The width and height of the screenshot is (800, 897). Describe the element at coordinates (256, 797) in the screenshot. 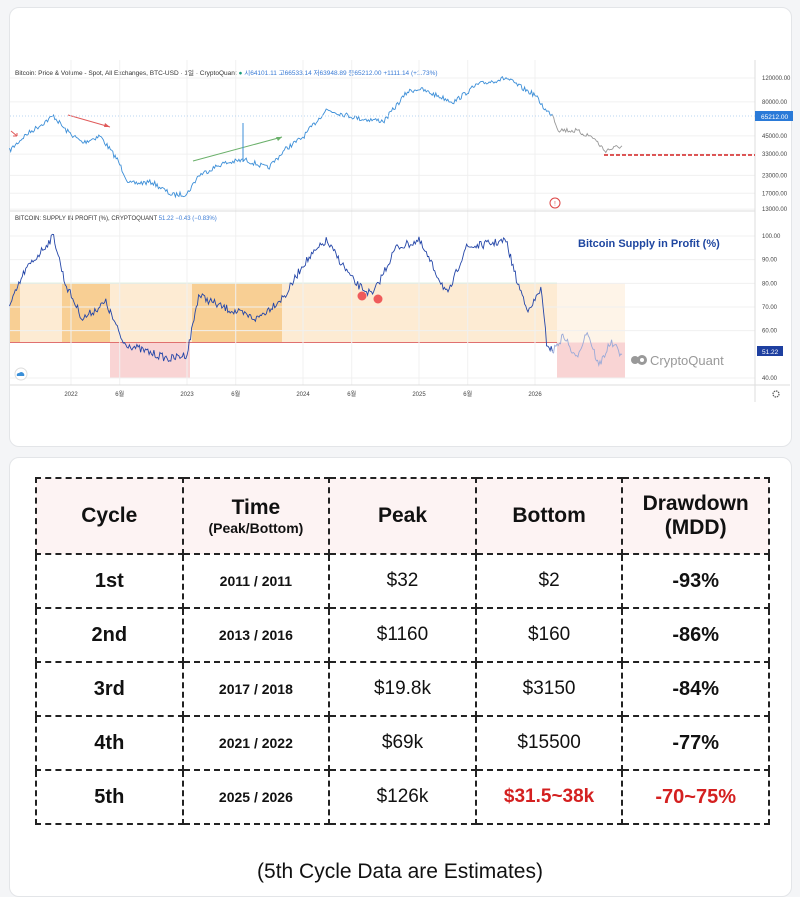

I see `time-cell: 2025 / 2026` at that location.